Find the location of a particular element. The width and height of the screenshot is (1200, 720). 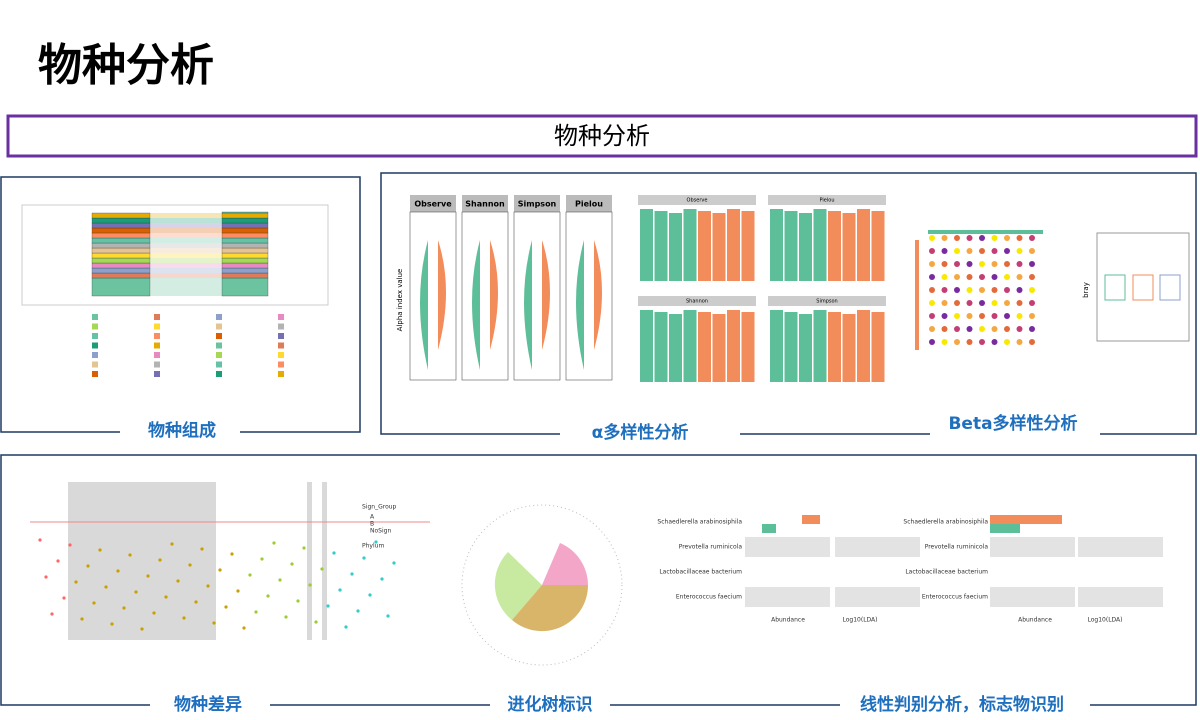

plot-frame is located at coordinates (175, 255).